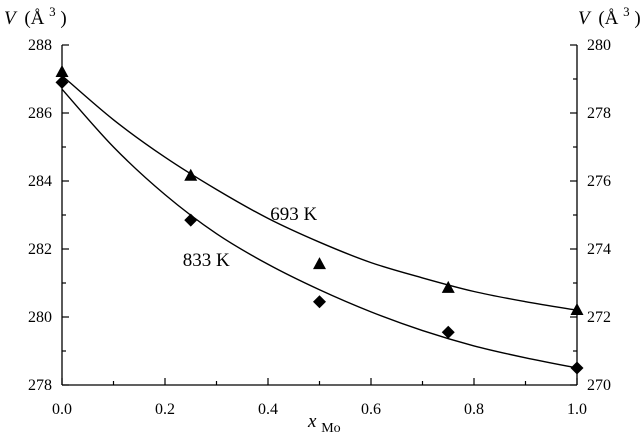  I want to click on x-axis-title: x Mo, so click(324, 423).